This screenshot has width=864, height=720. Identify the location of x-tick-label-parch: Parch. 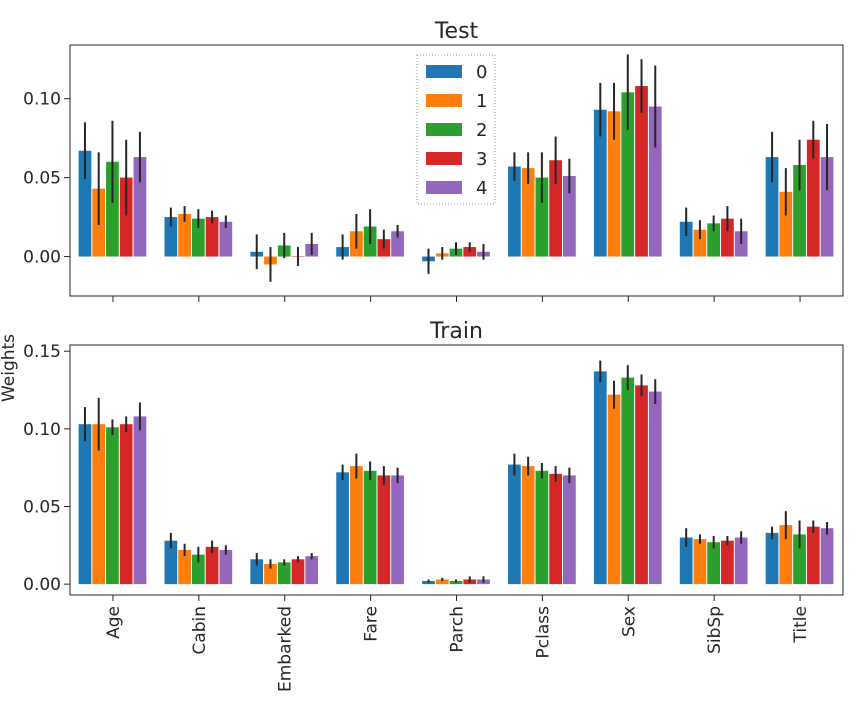
(458, 629).